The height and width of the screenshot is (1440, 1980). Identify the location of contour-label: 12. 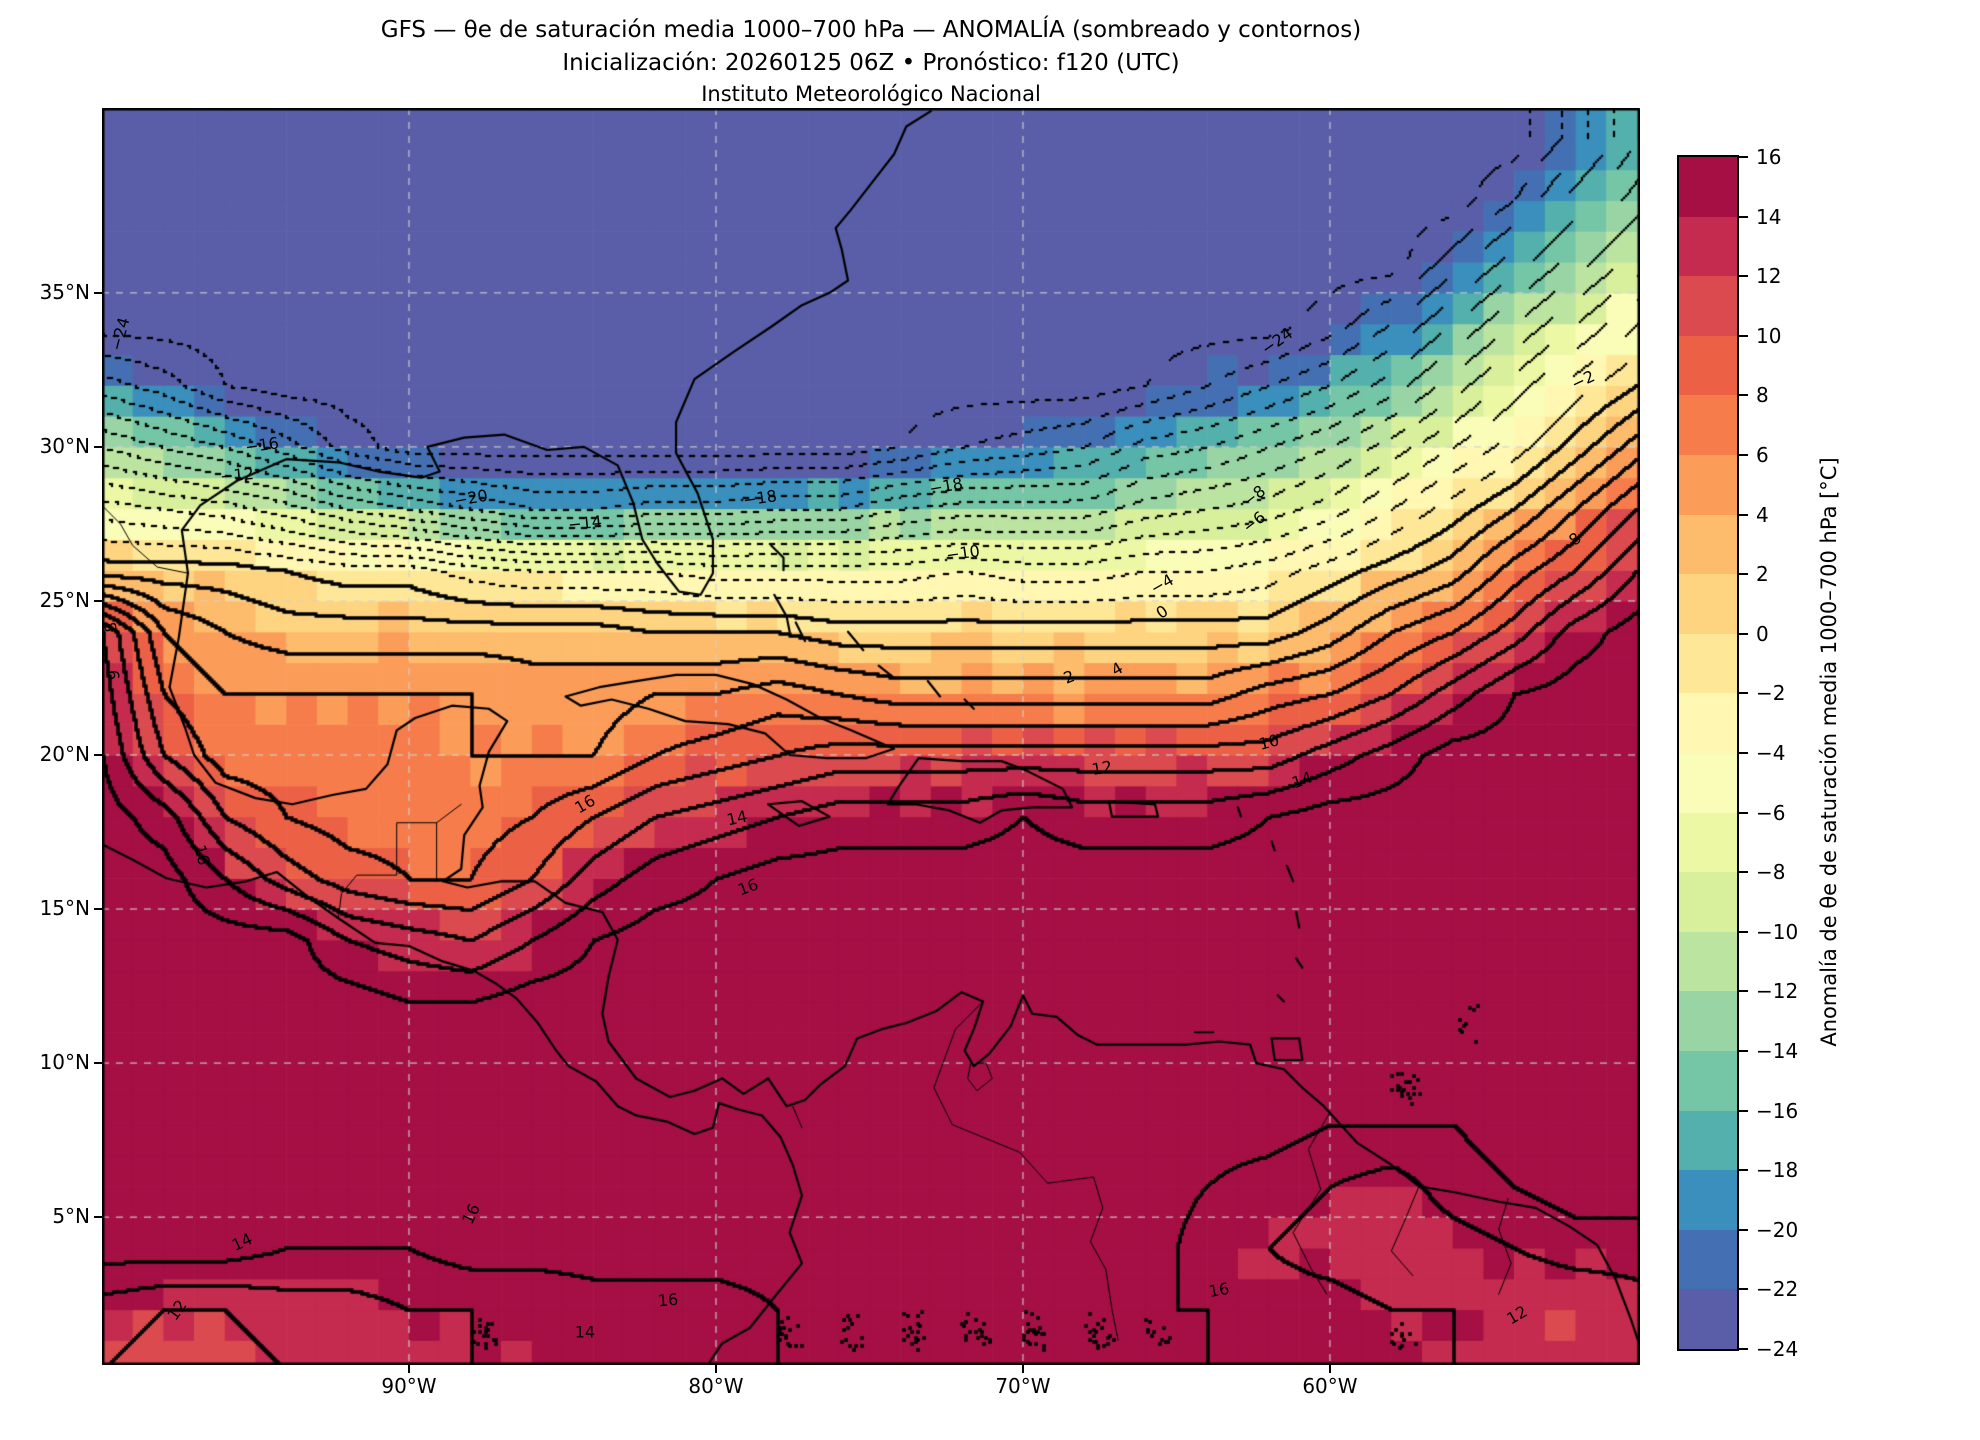
(1102, 768).